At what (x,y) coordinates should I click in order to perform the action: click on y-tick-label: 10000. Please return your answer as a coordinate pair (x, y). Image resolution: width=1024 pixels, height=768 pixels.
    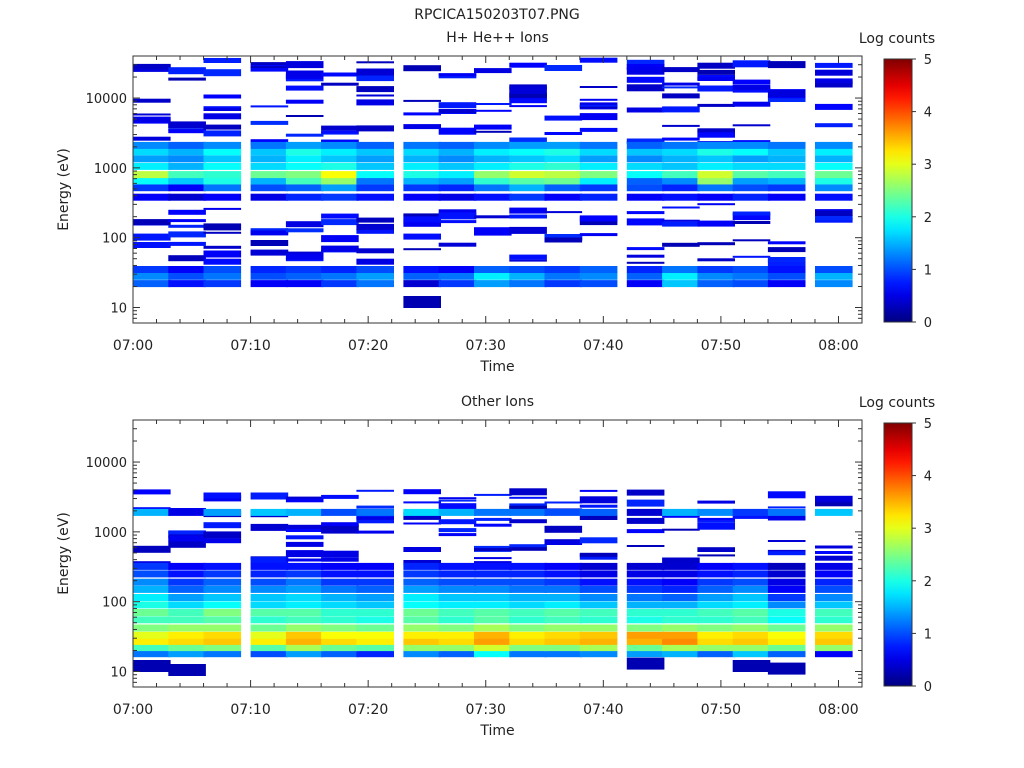
    Looking at the image, I should click on (106, 463).